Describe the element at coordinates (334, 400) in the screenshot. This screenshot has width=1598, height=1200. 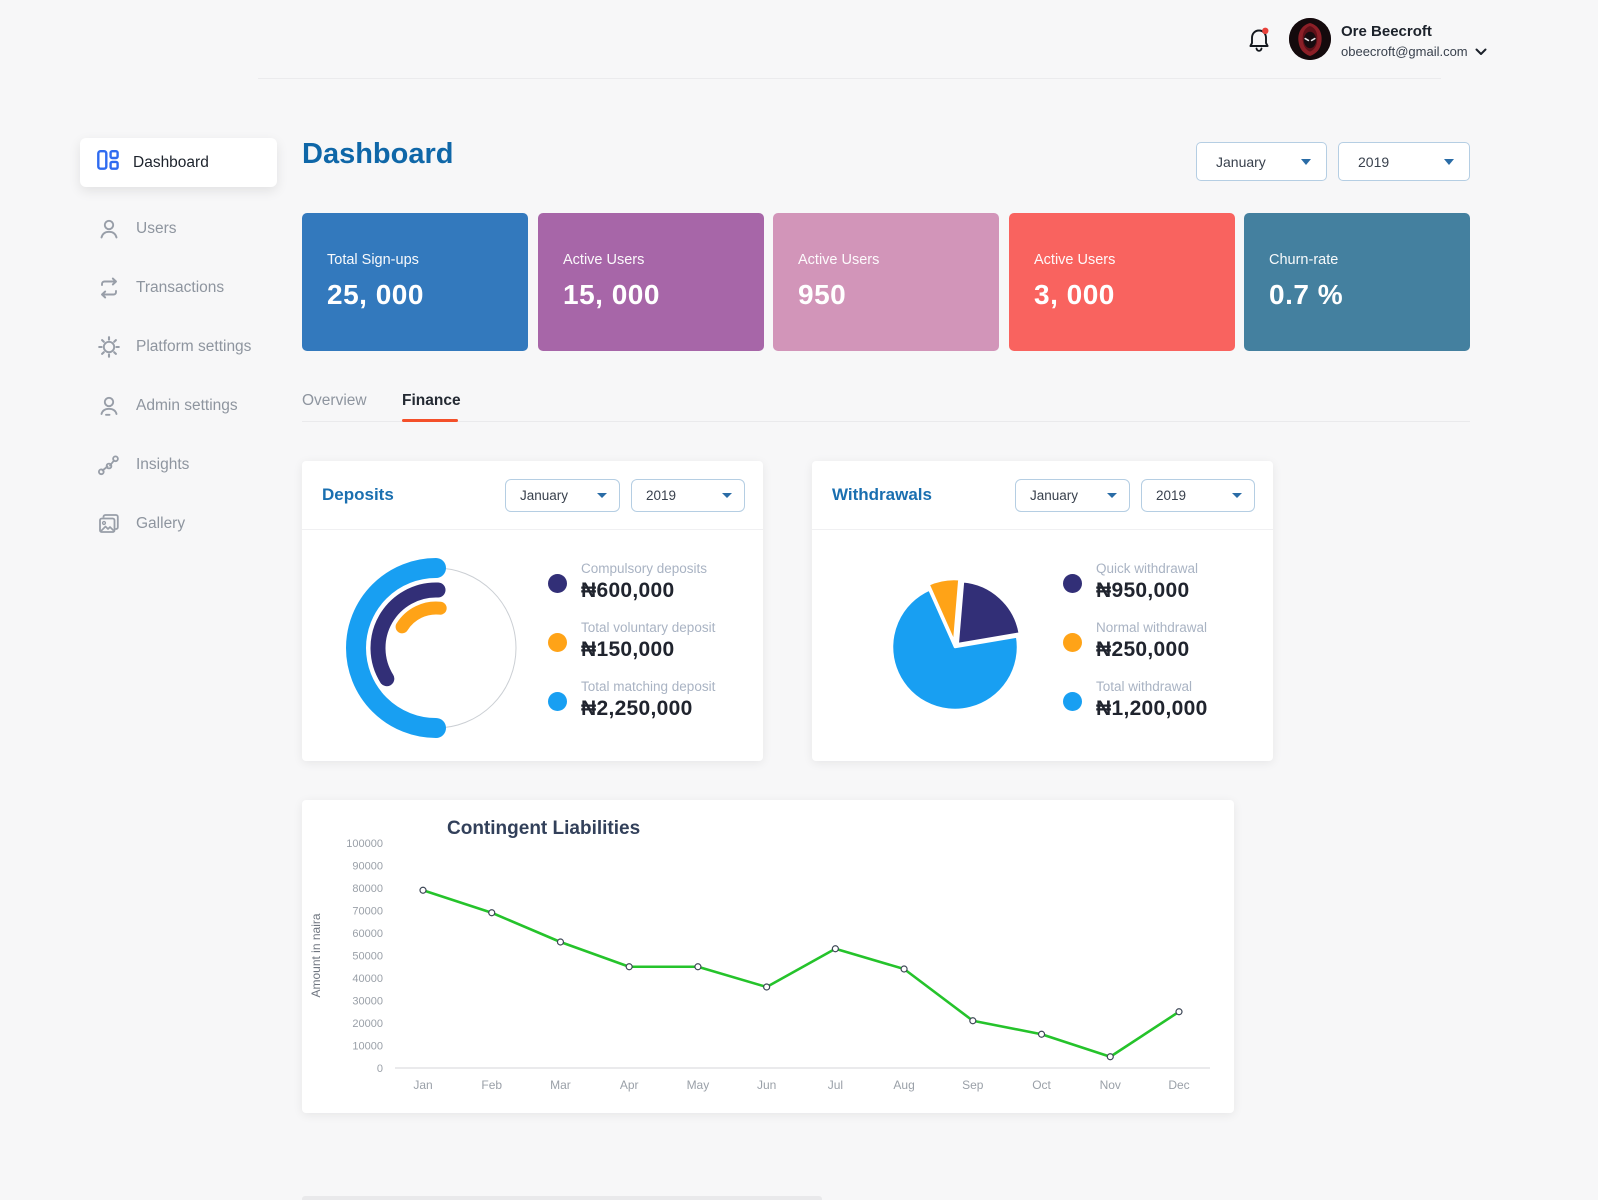
I see `tab-overview: Overview` at that location.